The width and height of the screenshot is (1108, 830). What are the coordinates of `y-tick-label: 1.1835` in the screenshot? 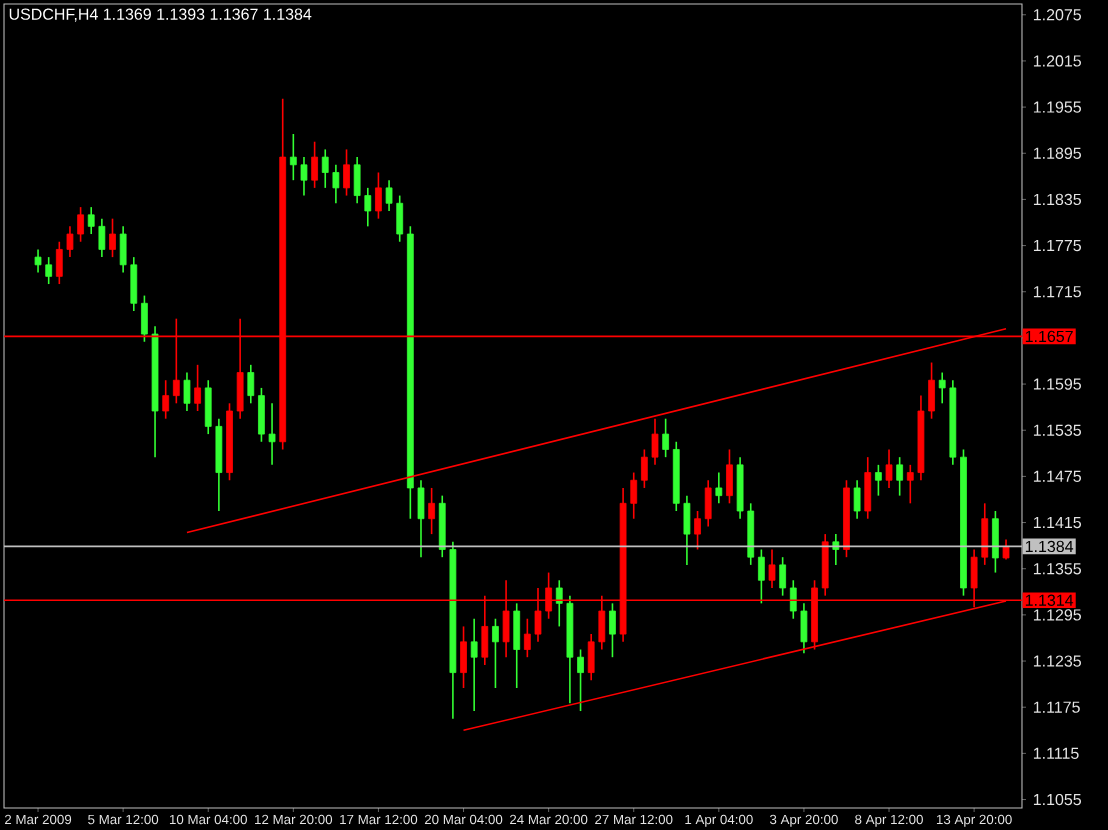 It's located at (1057, 199).